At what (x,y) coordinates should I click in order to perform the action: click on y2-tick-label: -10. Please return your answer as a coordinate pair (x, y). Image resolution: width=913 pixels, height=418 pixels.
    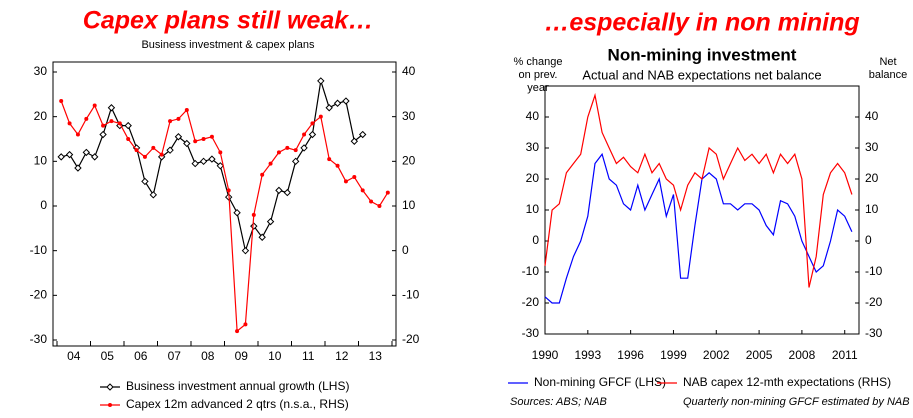
    Looking at the image, I should click on (874, 271).